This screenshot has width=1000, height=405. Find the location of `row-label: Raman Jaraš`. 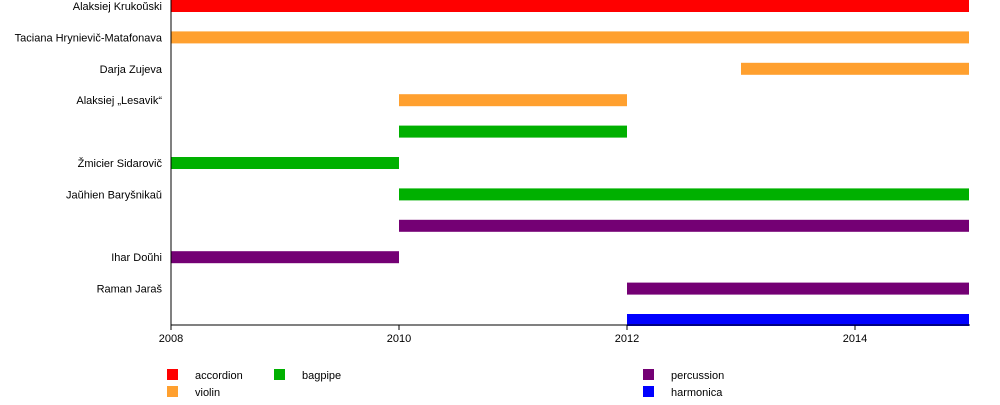

row-label: Raman Jaraš is located at coordinates (130, 290).